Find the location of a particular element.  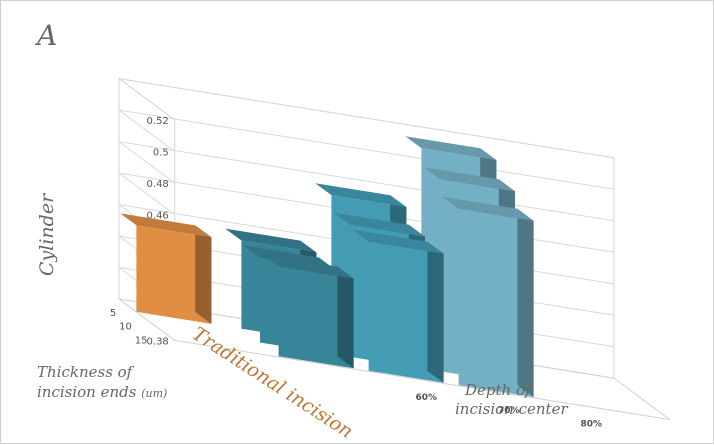

bar-traditional-incision is located at coordinates (166, 268).